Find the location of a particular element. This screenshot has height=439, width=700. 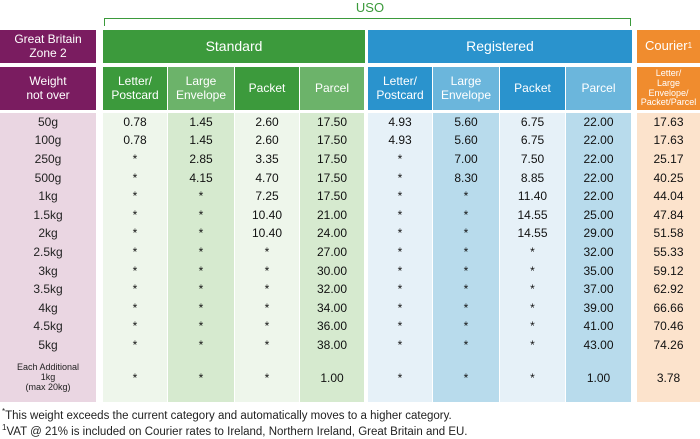

footnote-marker: 1 is located at coordinates (4, 427).